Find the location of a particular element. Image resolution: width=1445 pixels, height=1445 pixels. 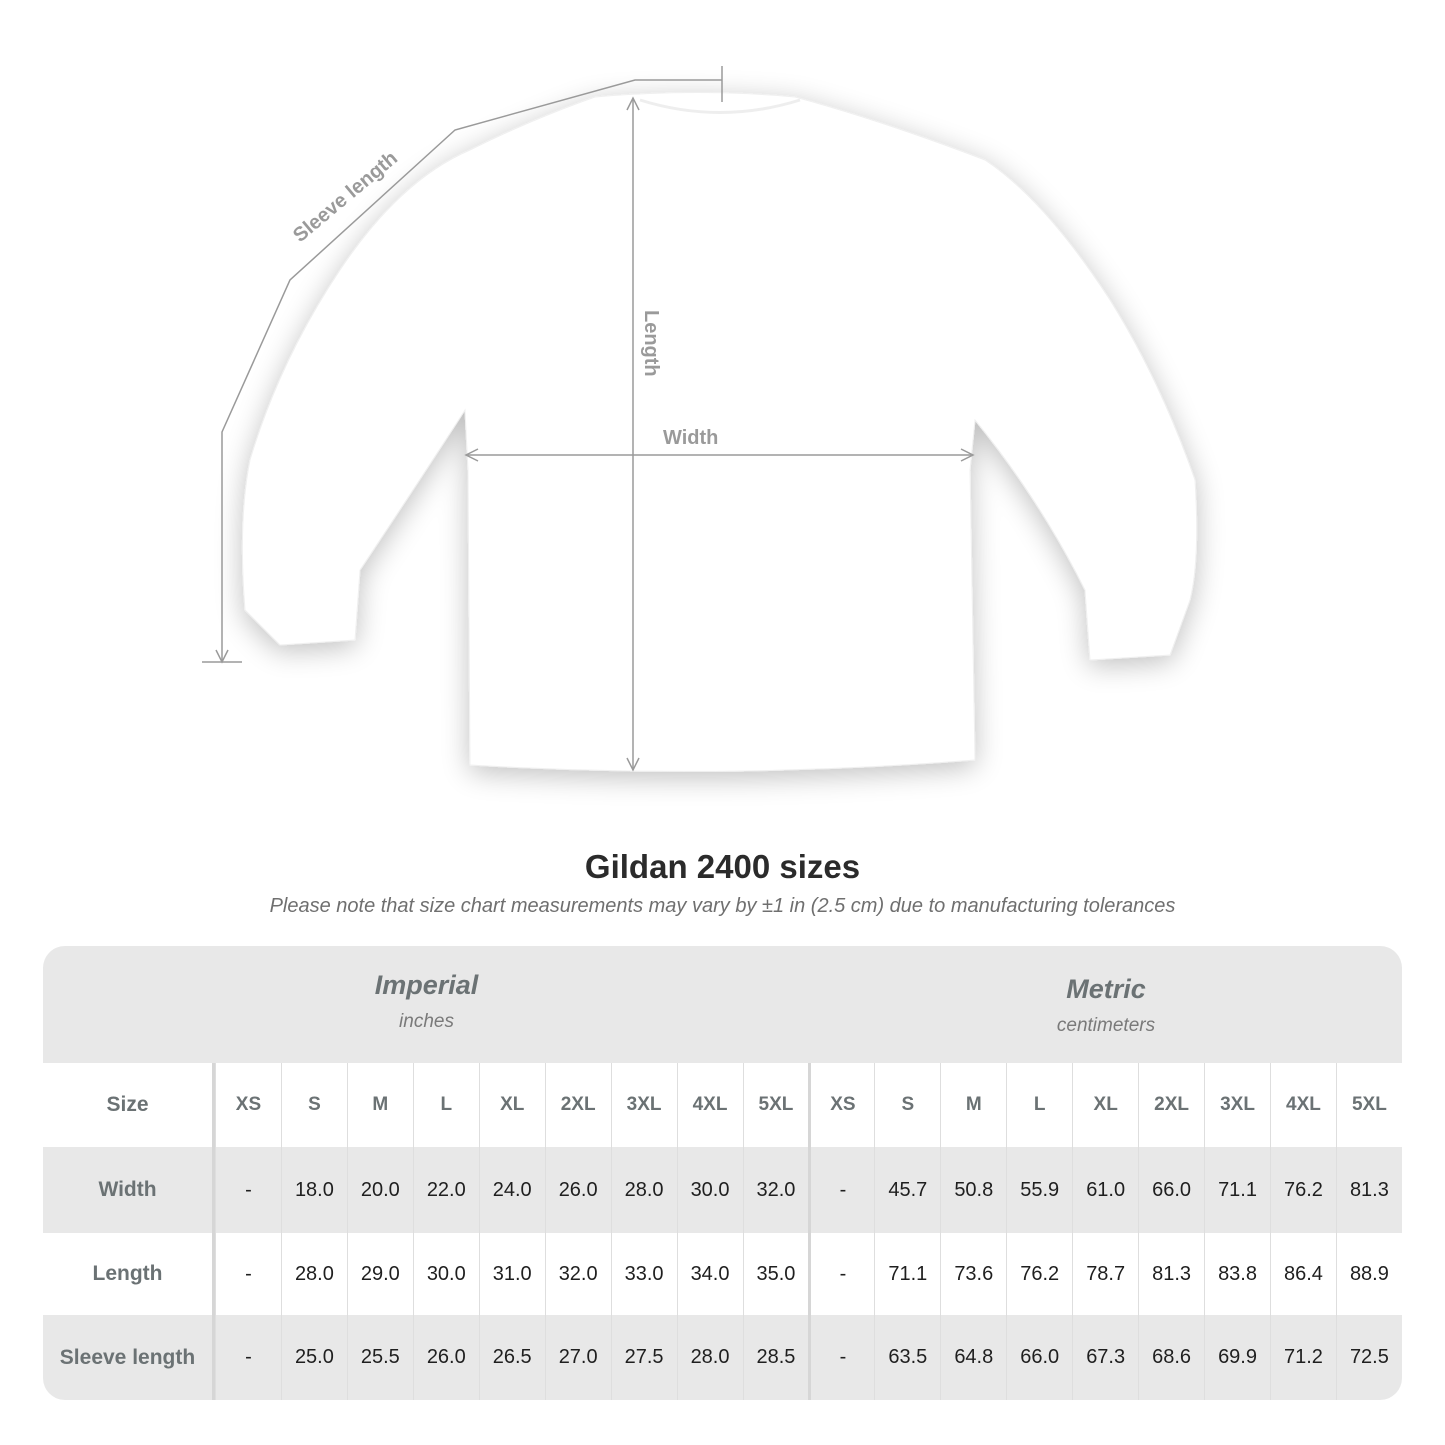

value-cell-imperial: 20.0 is located at coordinates (379, 1190).